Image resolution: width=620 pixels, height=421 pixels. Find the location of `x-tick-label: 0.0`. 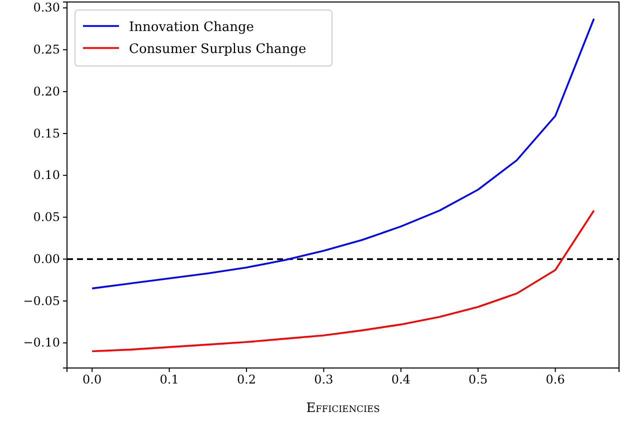

x-tick-label: 0.0 is located at coordinates (92, 379).